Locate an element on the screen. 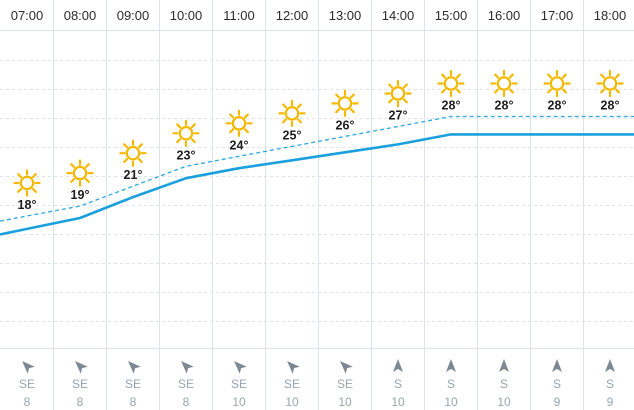 The width and height of the screenshot is (634, 410). hour-label: 18:00 is located at coordinates (610, 15).